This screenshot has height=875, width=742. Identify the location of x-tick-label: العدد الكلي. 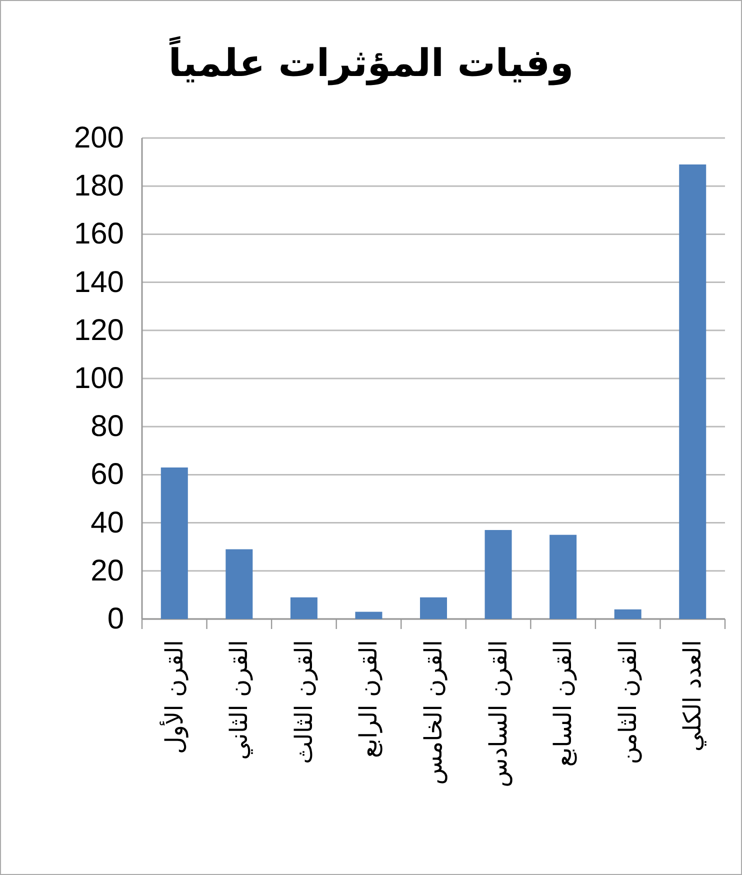
(692, 696).